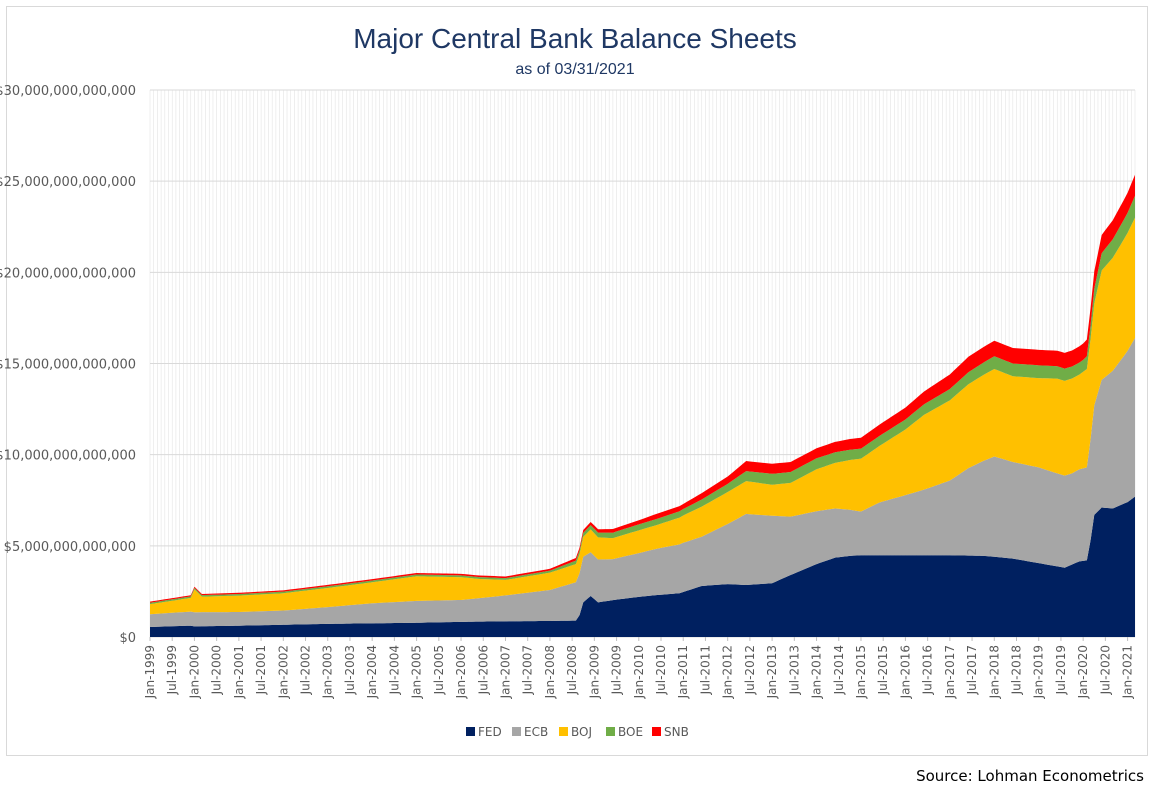 The width and height of the screenshot is (1156, 798). Describe the element at coordinates (394, 670) in the screenshot. I see `x-tick-label: Jul-2004` at that location.